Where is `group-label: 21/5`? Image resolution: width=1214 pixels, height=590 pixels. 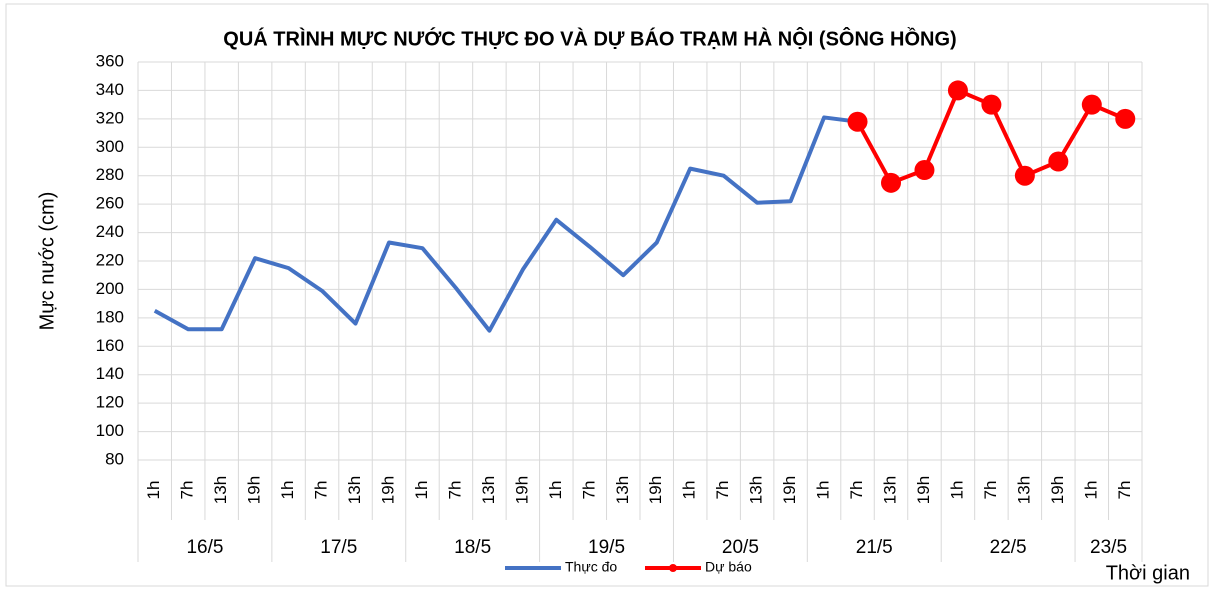
group-label: 21/5 is located at coordinates (874, 547).